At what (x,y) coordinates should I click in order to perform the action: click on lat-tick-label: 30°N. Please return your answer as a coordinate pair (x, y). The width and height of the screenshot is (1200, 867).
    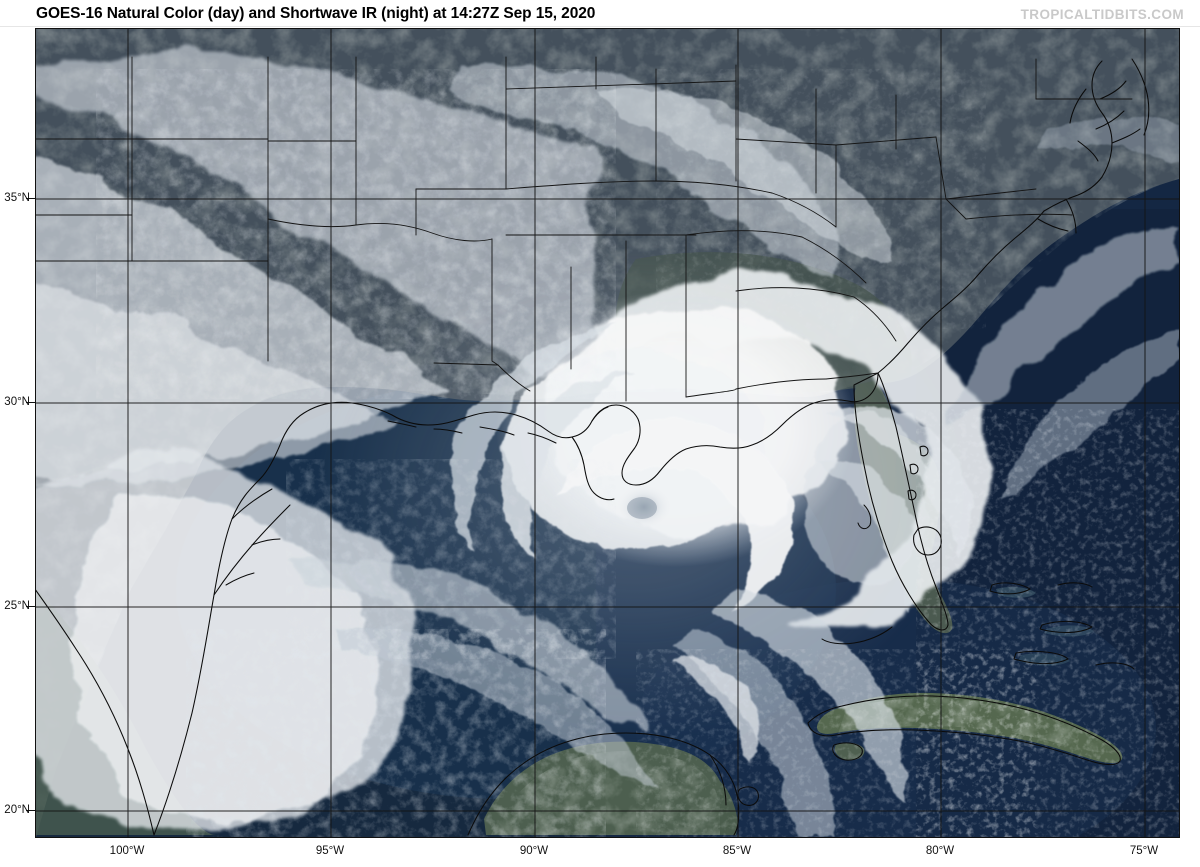
    Looking at the image, I should click on (17, 402).